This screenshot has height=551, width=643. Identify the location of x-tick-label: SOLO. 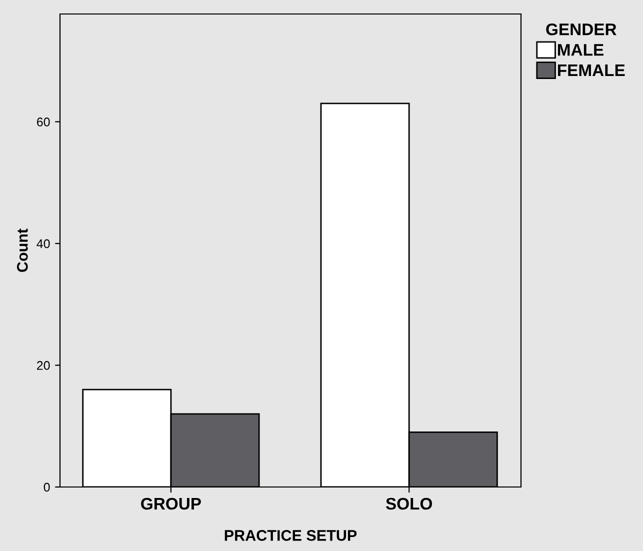
(409, 504).